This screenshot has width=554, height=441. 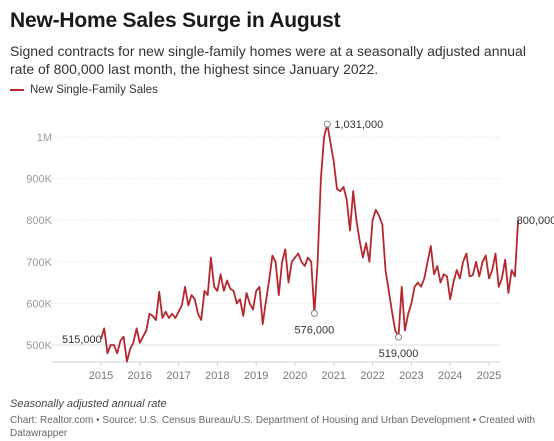 What do you see at coordinates (94, 90) in the screenshot?
I see `legend-label: New Single-Family Sales` at bounding box center [94, 90].